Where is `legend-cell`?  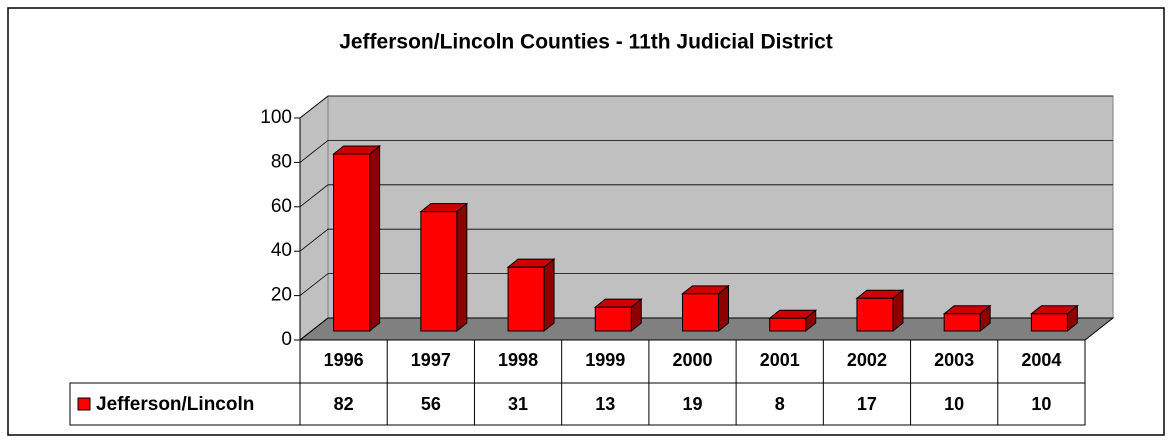
legend-cell is located at coordinates (185, 404).